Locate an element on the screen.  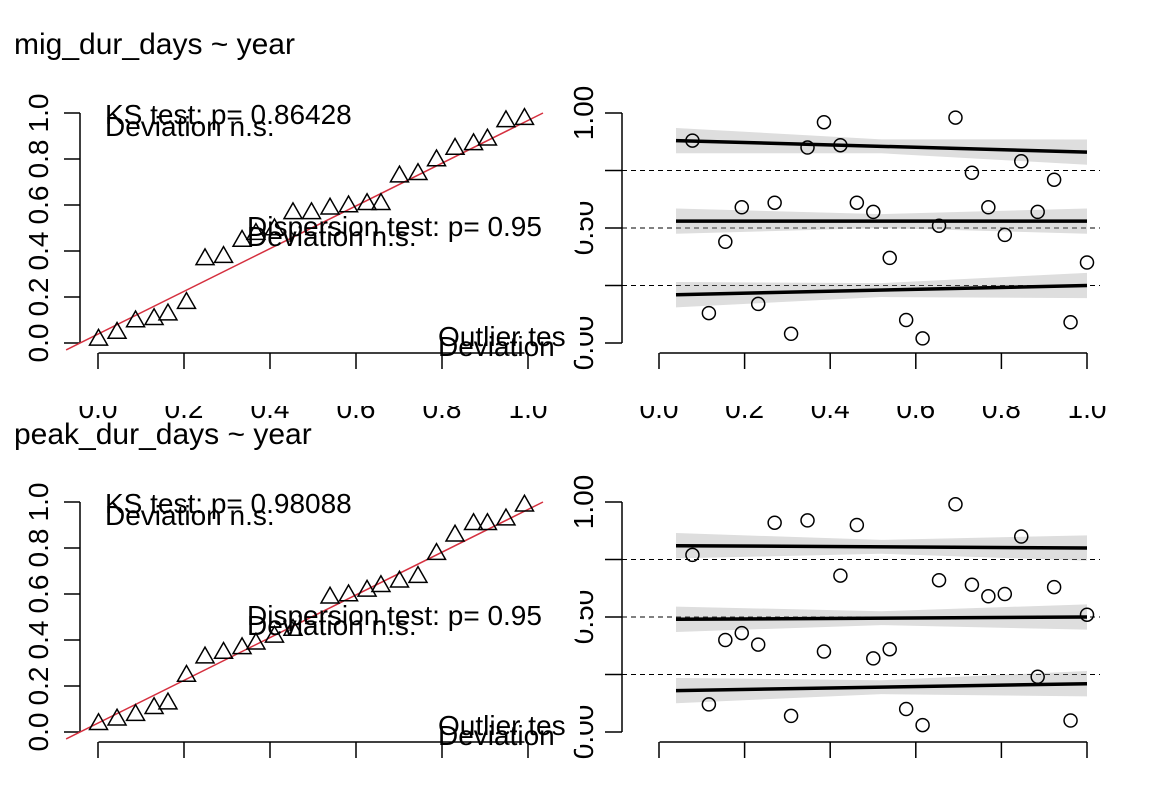
ks-deviation-label: Deviation n.s. is located at coordinates (190, 126).